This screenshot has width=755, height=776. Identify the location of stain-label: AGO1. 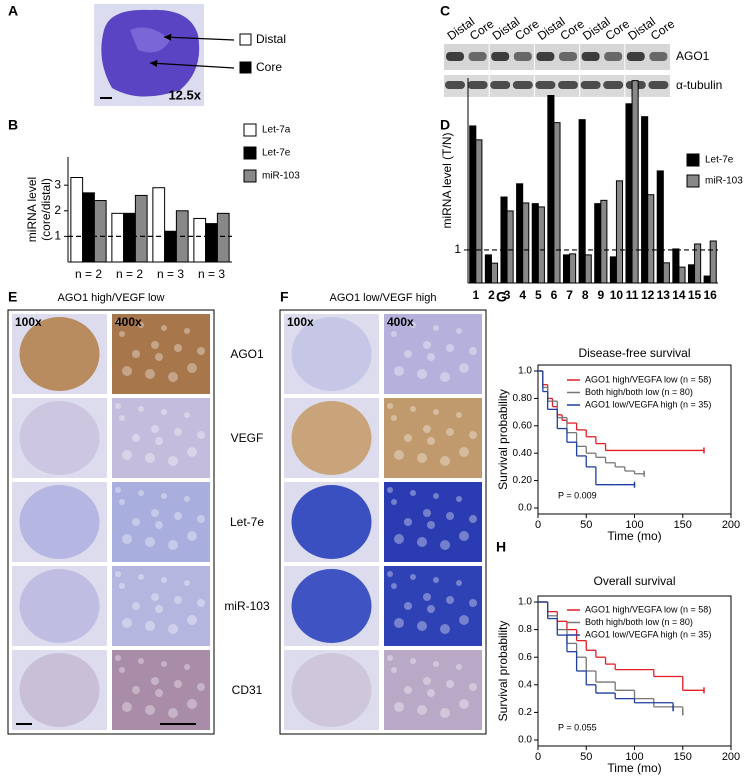
(247, 354).